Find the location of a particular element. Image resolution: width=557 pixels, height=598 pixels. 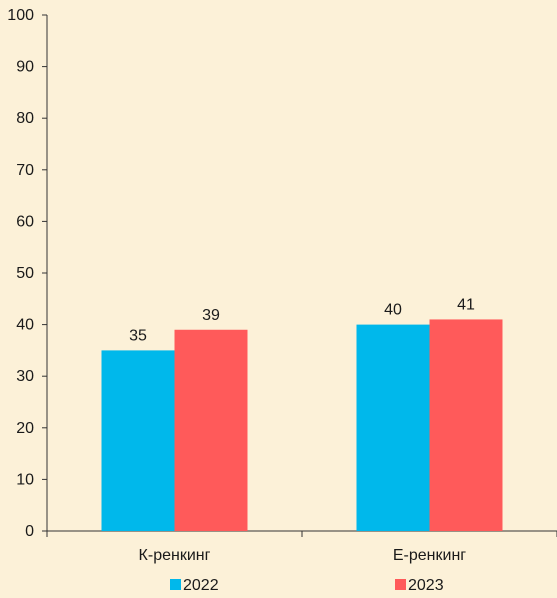

x-axis is located at coordinates (301, 533).